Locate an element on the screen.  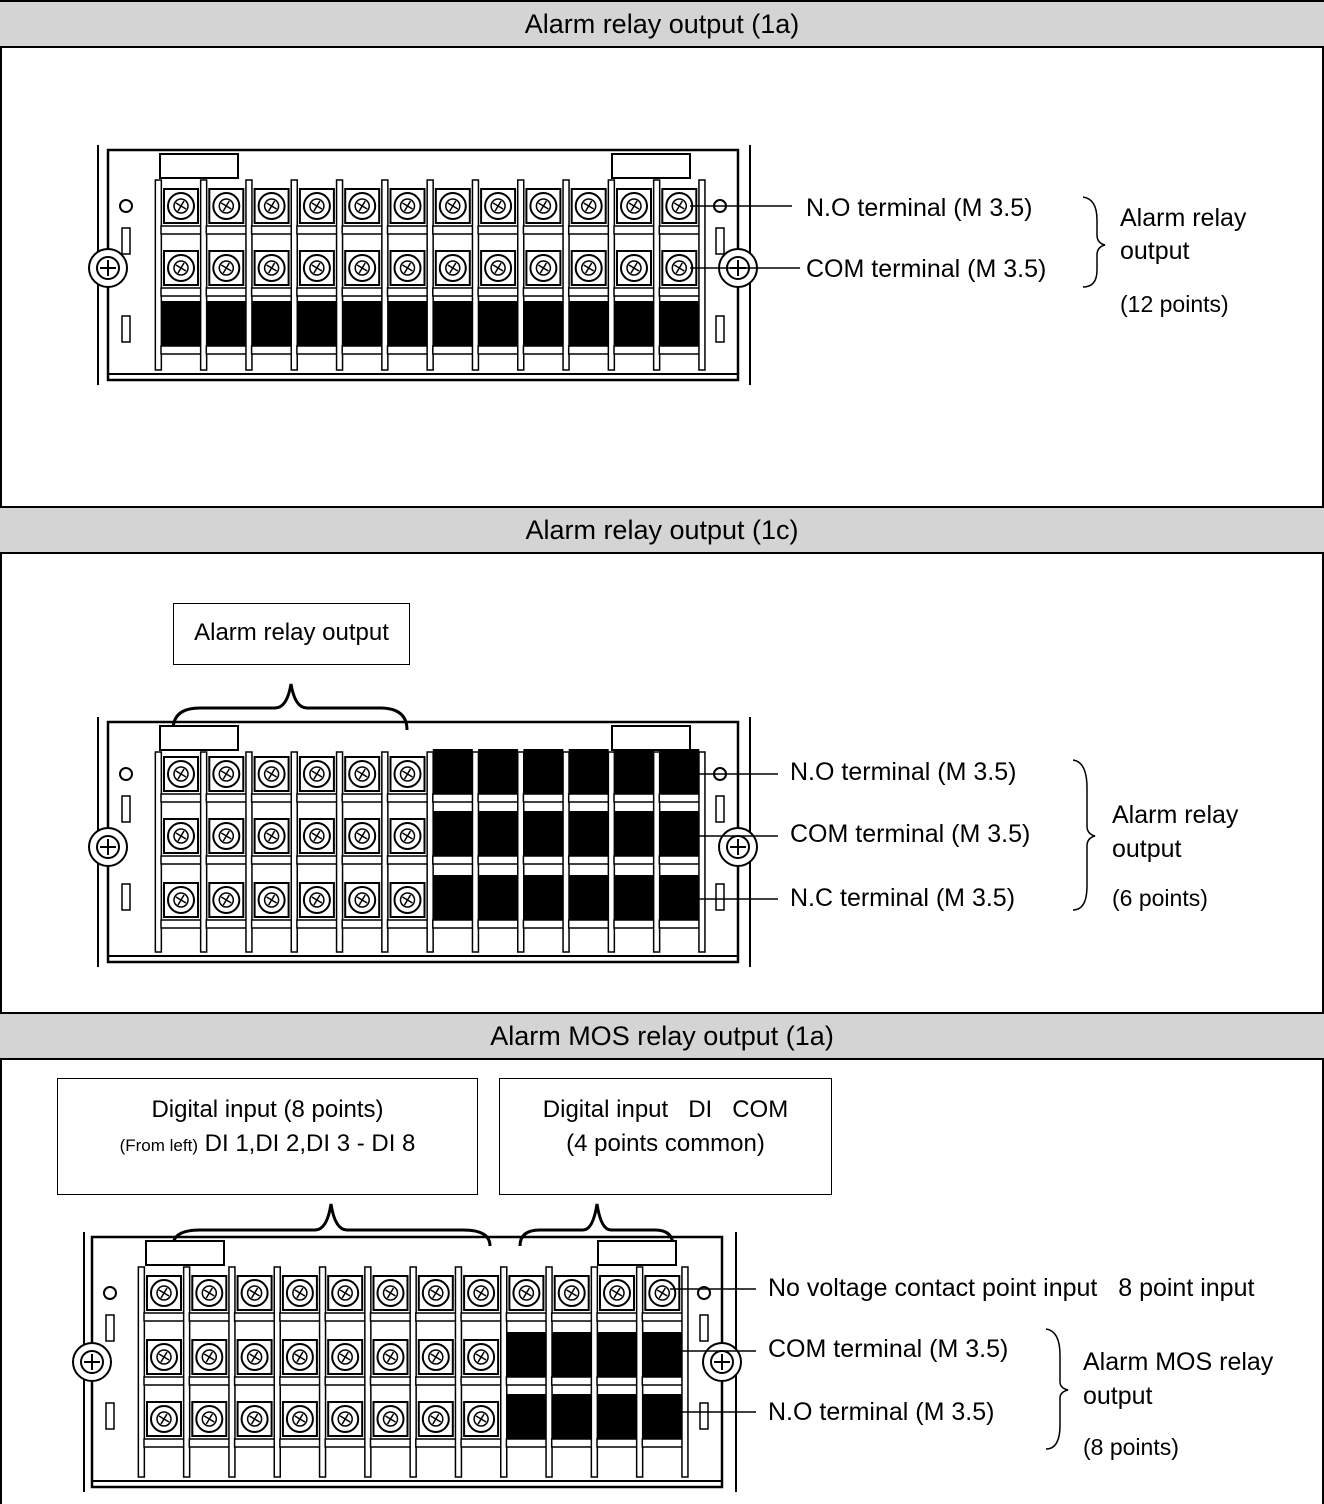
di-com-box: Digital input DI COM (4 points common) is located at coordinates (665, 1136).